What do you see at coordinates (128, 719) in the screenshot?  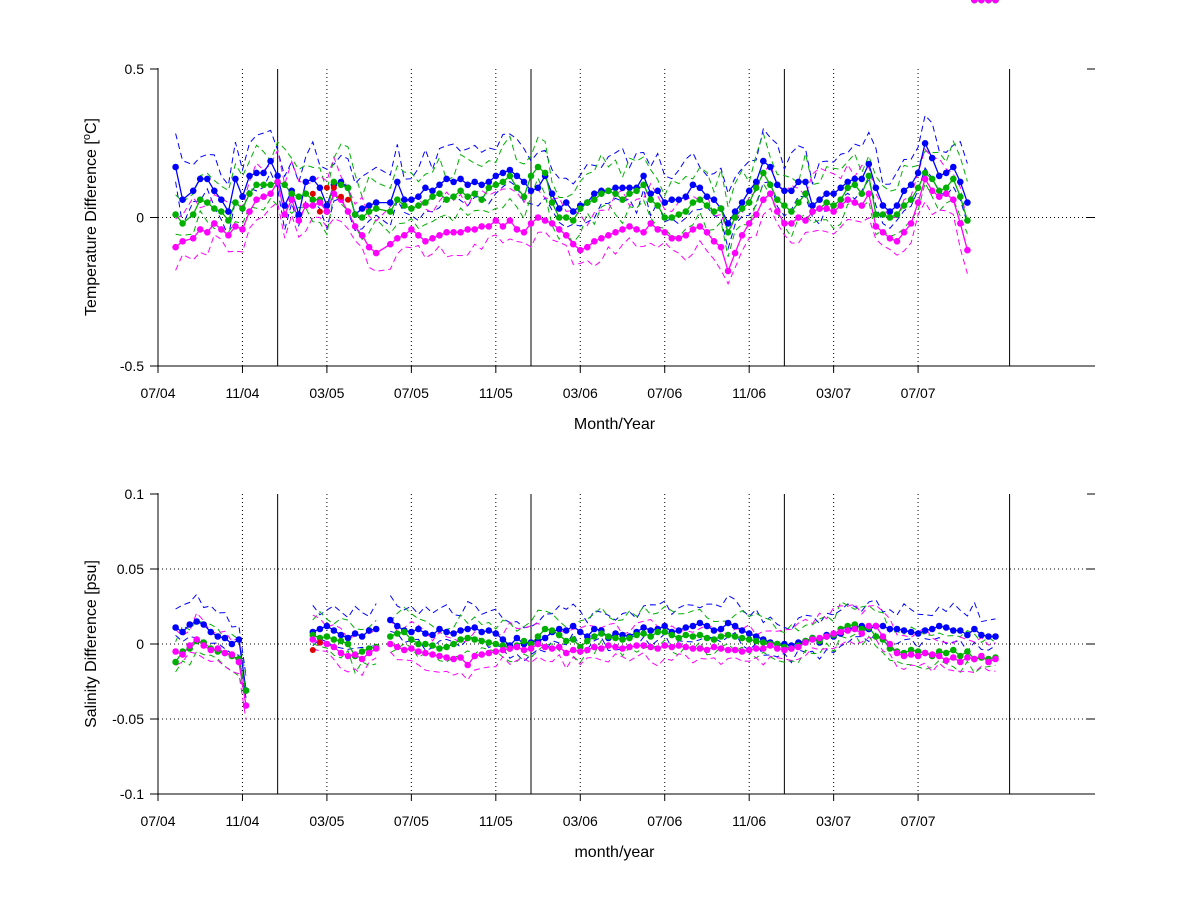 I see `y-tick-label: -0.05` at bounding box center [128, 719].